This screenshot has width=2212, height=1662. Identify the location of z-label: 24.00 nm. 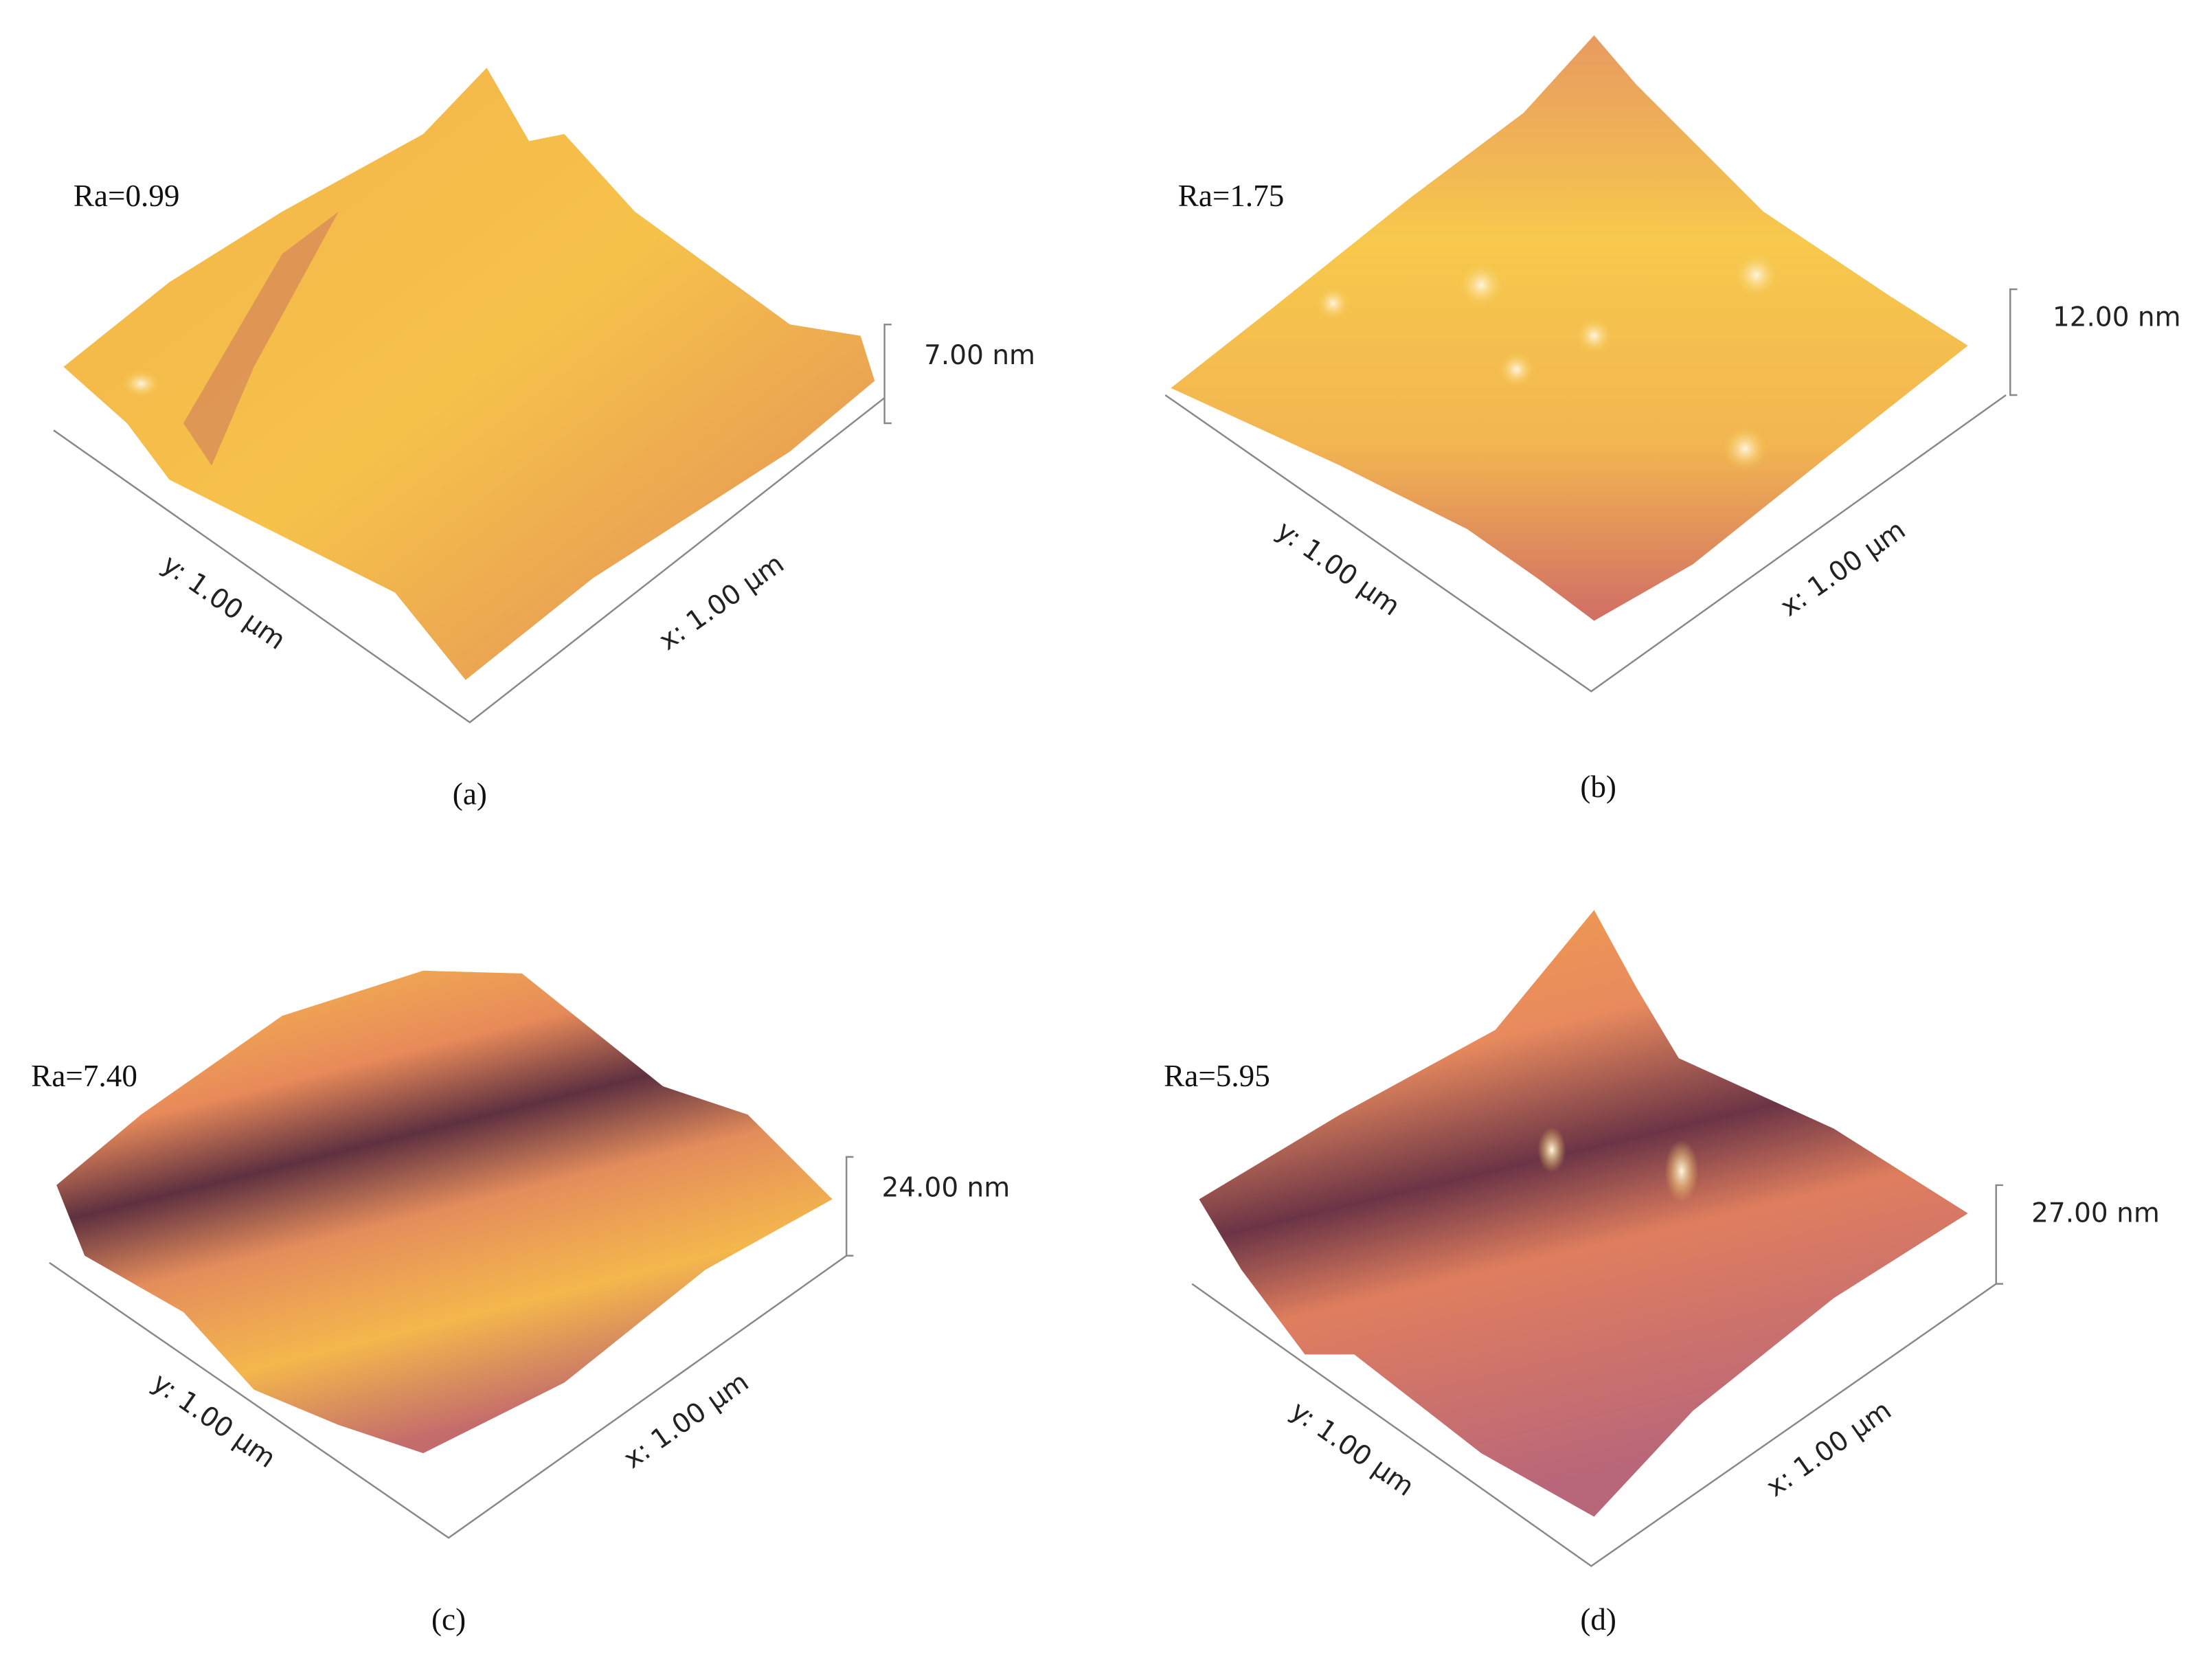
(946, 1187).